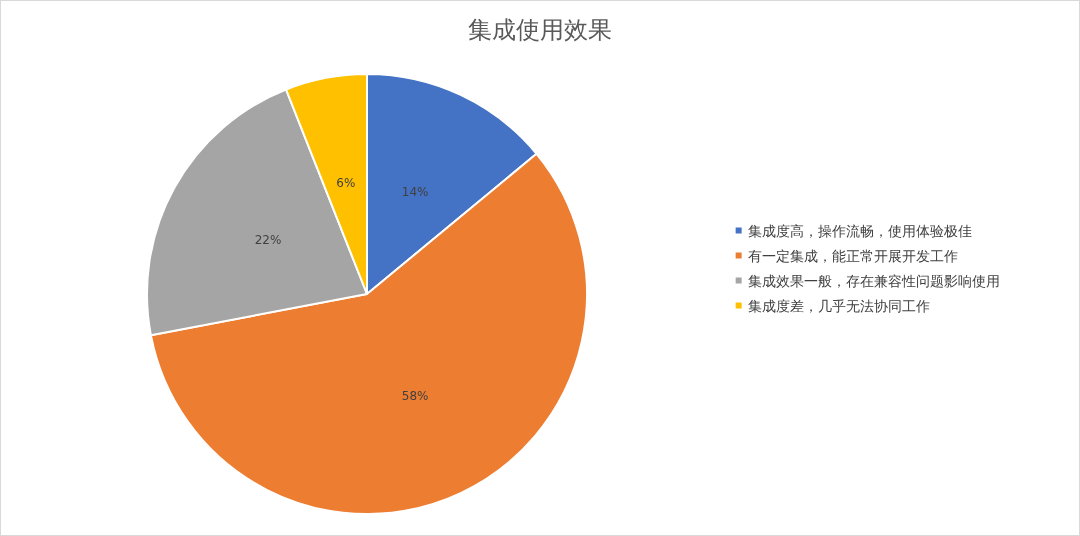 The width and height of the screenshot is (1080, 536). What do you see at coordinates (346, 183) in the screenshot?
I see `data-label: 6%` at bounding box center [346, 183].